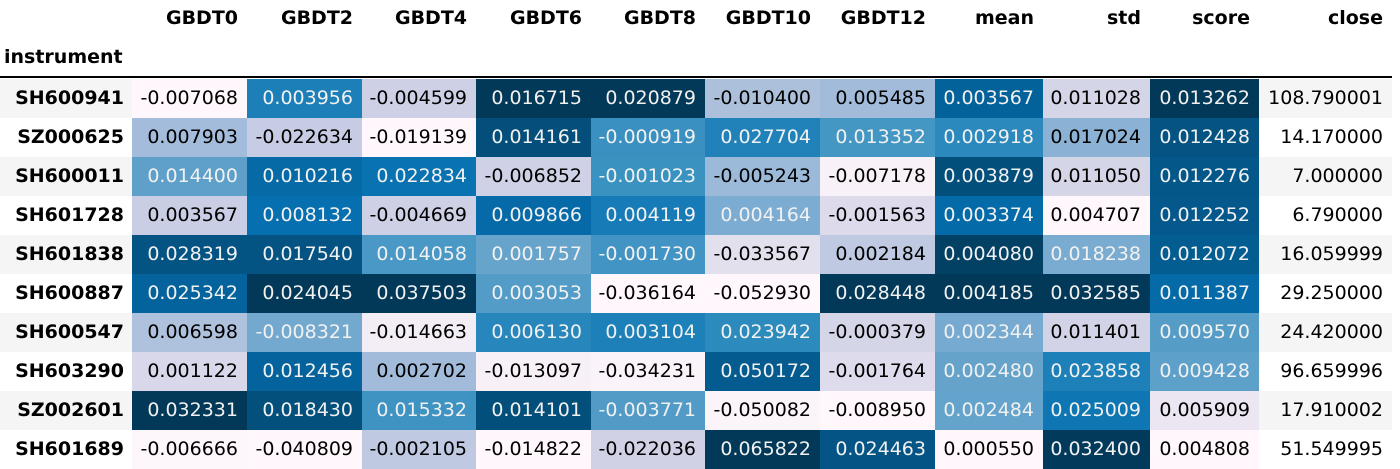  What do you see at coordinates (533, 449) in the screenshot?
I see `table-cell: -0.014822` at bounding box center [533, 449].